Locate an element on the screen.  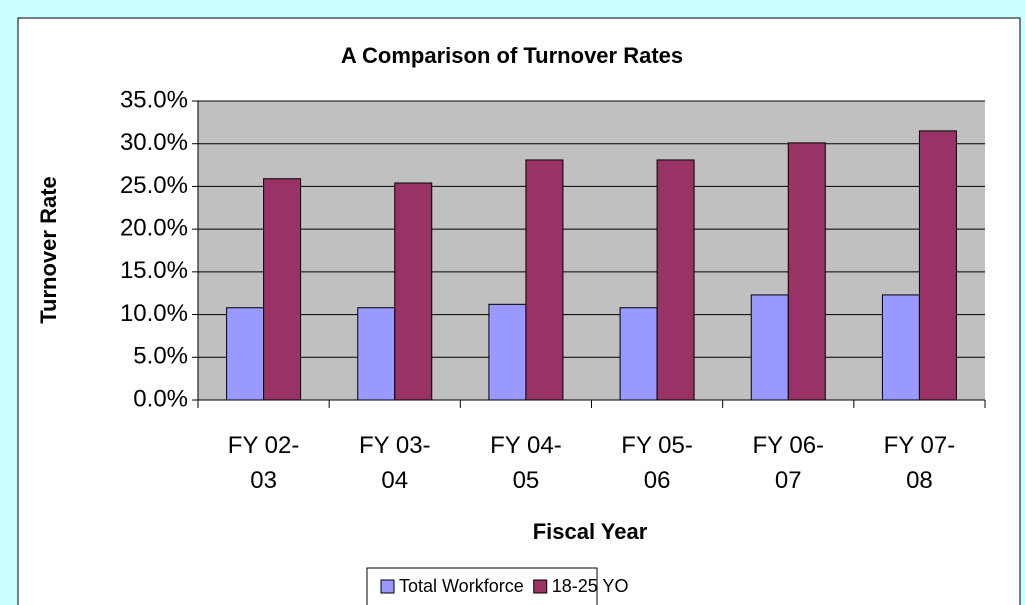
y-tick-label: 30.0% is located at coordinates (154, 142).